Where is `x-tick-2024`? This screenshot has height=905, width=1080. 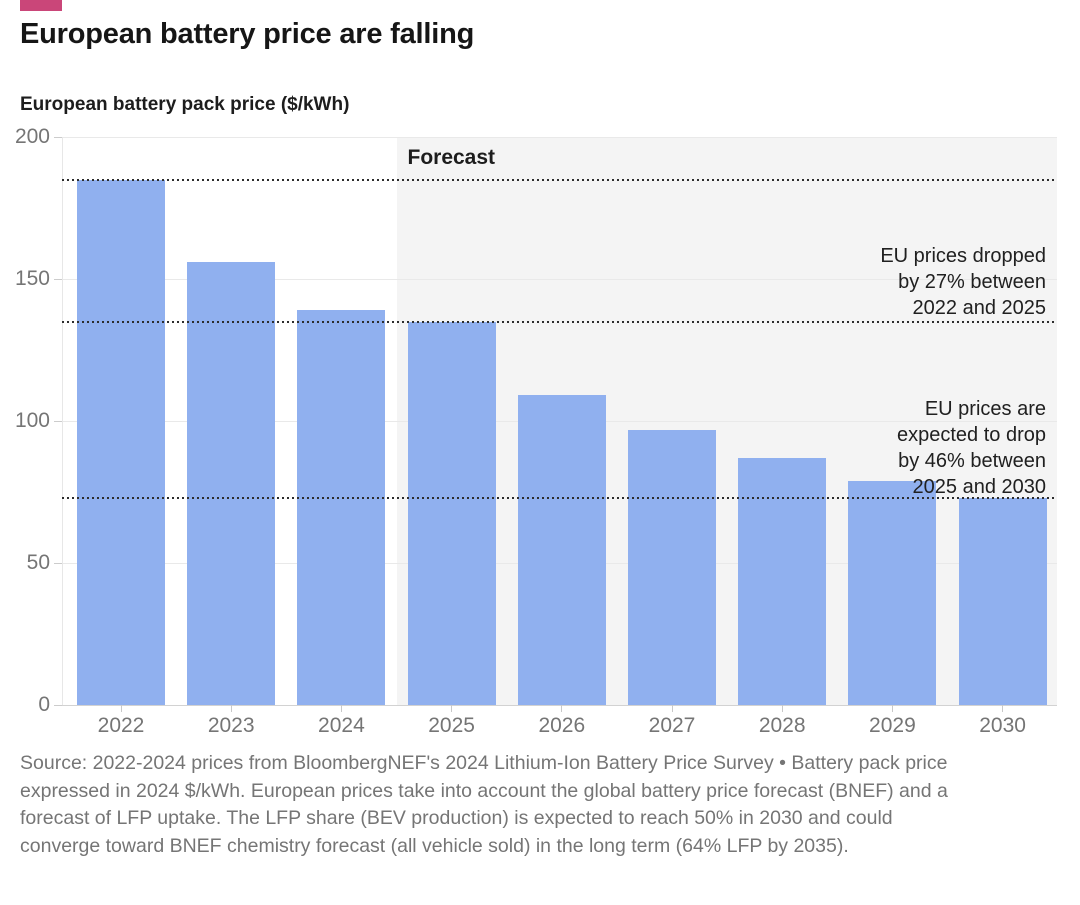 x-tick-2024 is located at coordinates (341, 708).